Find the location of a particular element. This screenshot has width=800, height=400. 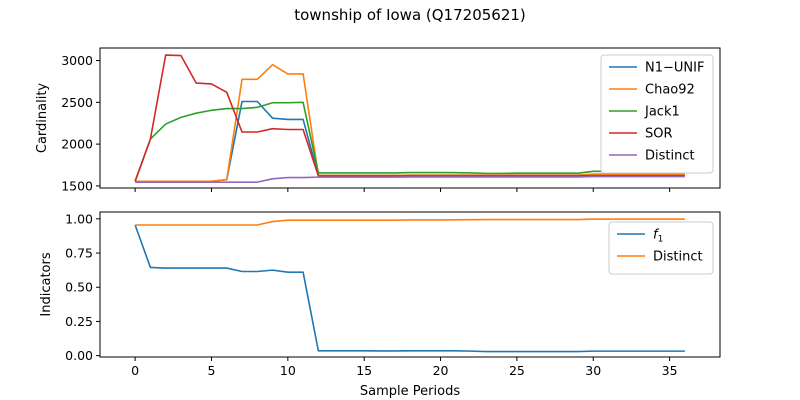

x-tick-label: 0 is located at coordinates (135, 370).